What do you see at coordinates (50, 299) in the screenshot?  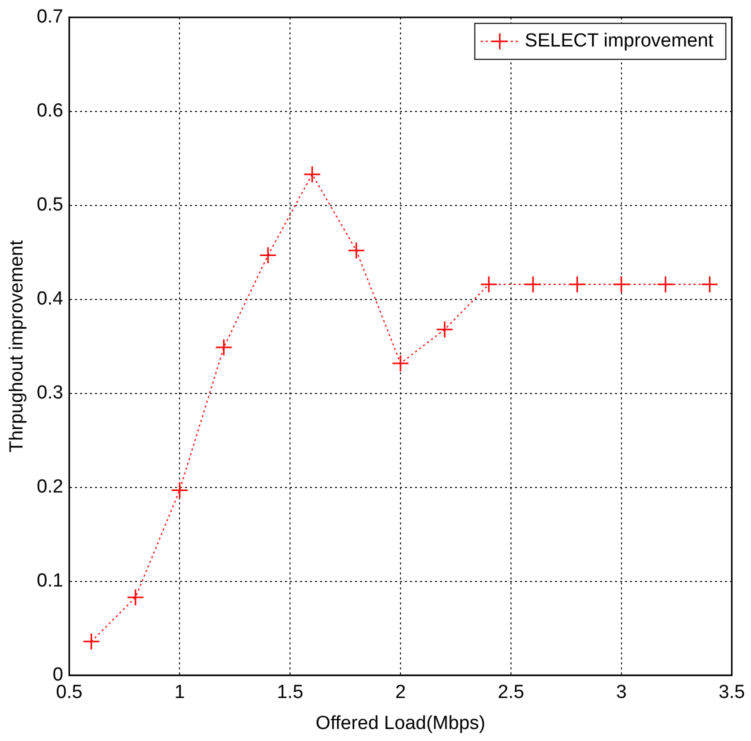 I see `y-tick-label: 0.4` at bounding box center [50, 299].